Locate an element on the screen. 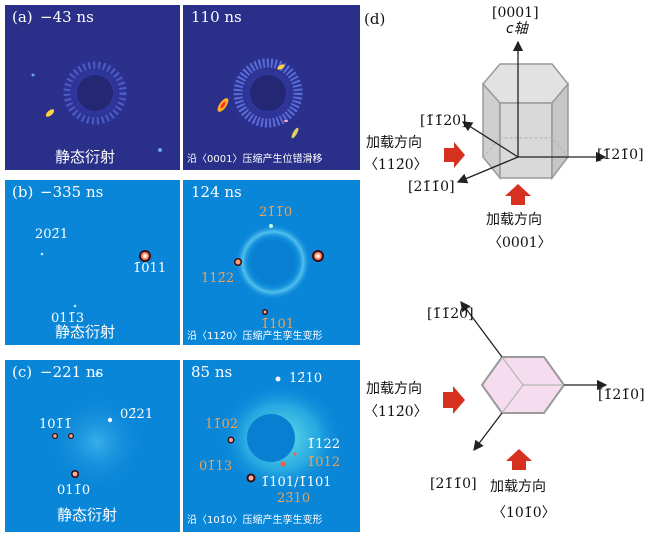 The height and width of the screenshot is (539, 660). diffraction-spot is located at coordinates (50, 113).